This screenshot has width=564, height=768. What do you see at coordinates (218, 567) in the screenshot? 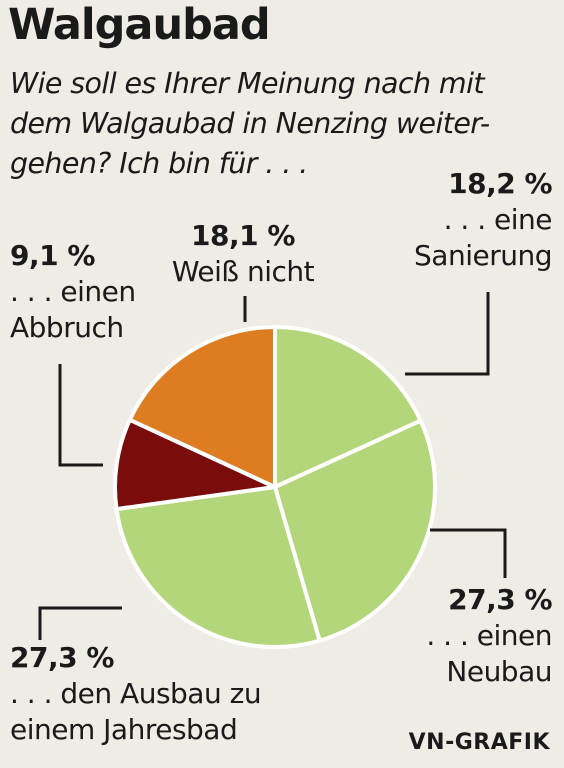
I see `pie-slice-ausbau` at bounding box center [218, 567].